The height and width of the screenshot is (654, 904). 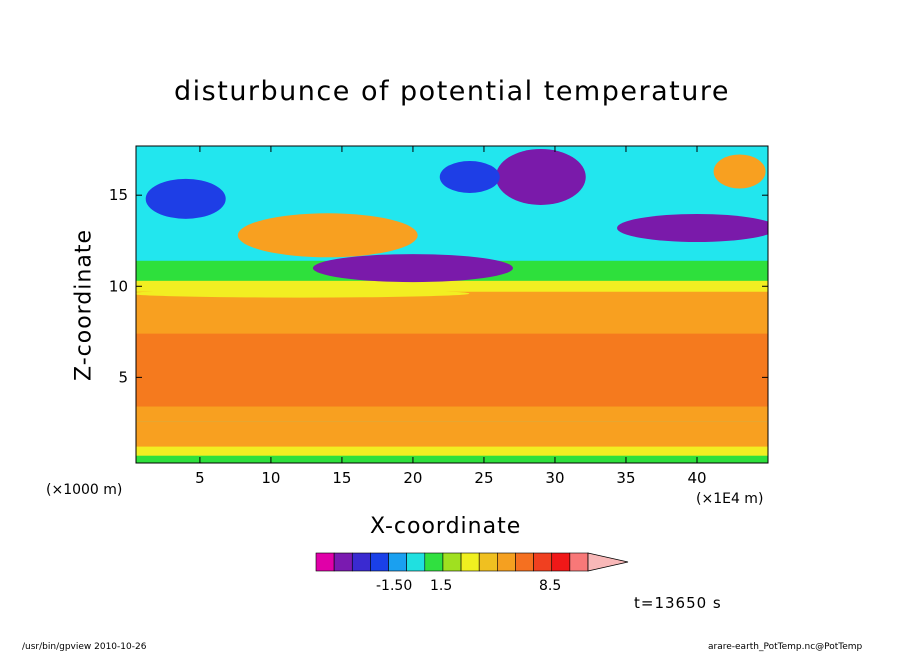 I want to click on x-tick-label: 40, so click(x=696, y=478).